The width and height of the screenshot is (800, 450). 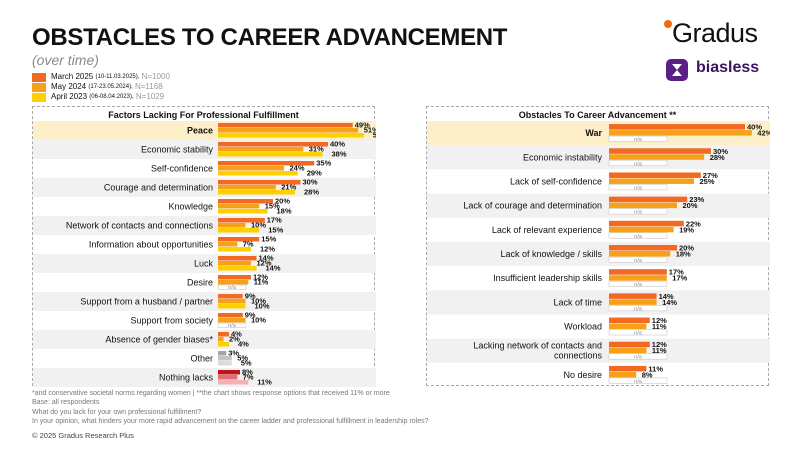 I want to click on value-label-lack-of-courage-and-determination-march-2025: 23%, so click(x=696, y=199).